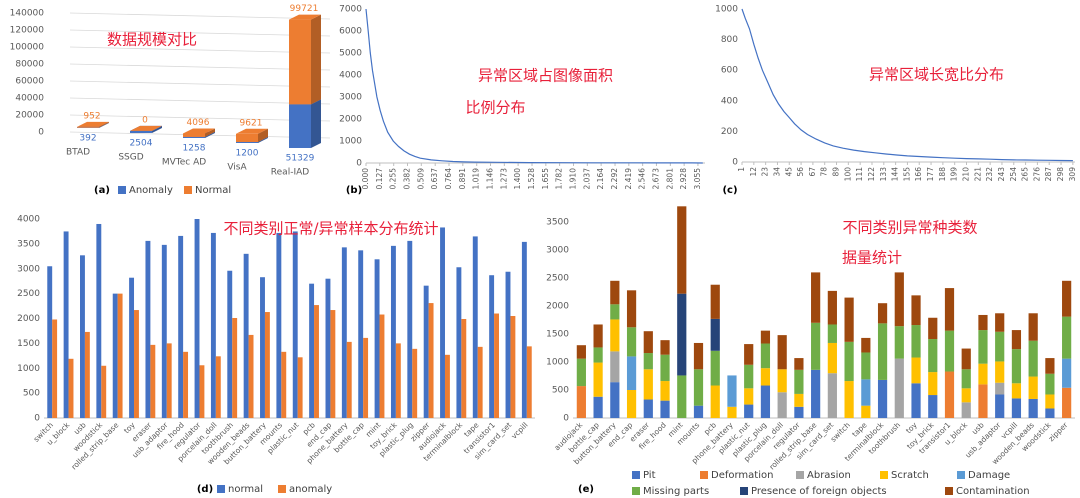 The height and width of the screenshot is (498, 1080). I want to click on y-tick-label: 3000, so click(28, 269).